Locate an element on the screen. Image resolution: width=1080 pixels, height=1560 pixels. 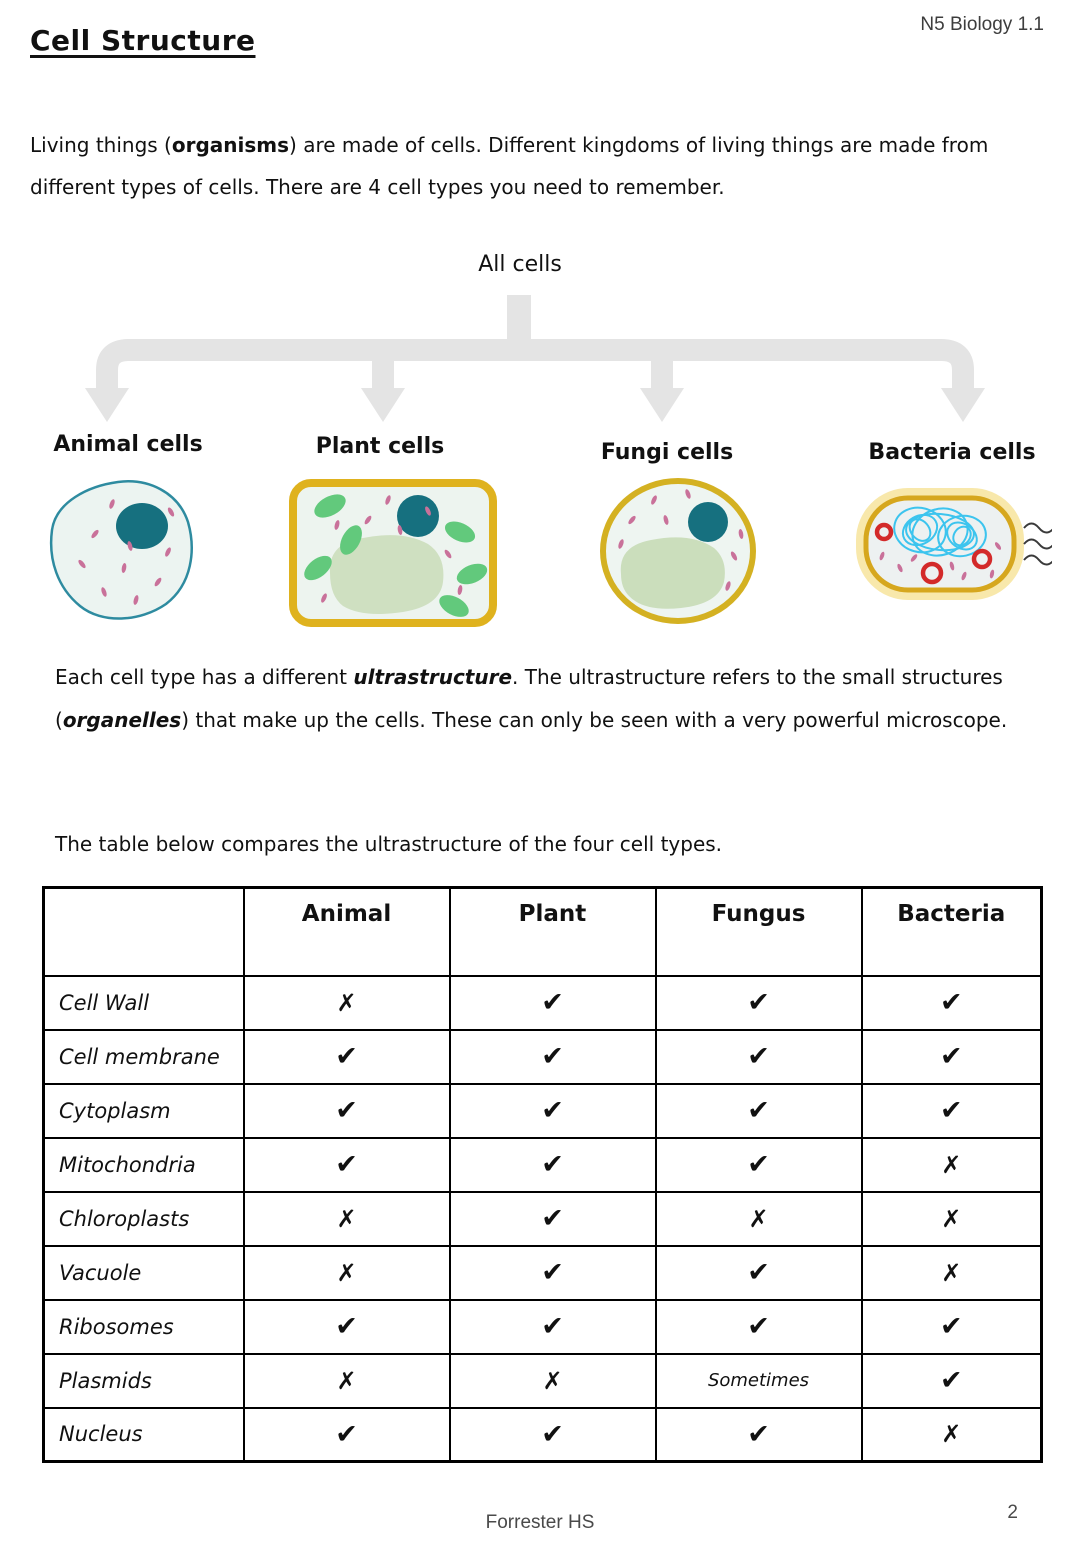
table-row-plasmids: Plasmids ✗ ✗ Sometimes ✔ is located at coordinates (542, 1380).